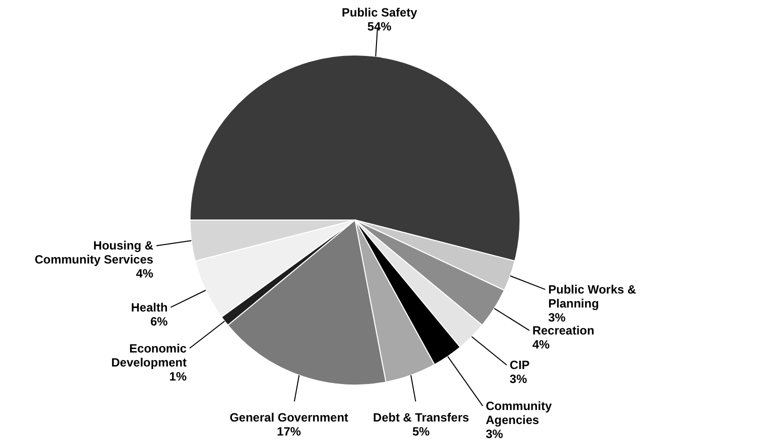  What do you see at coordinates (178, 376) in the screenshot?
I see `data-label: 1%` at bounding box center [178, 376].